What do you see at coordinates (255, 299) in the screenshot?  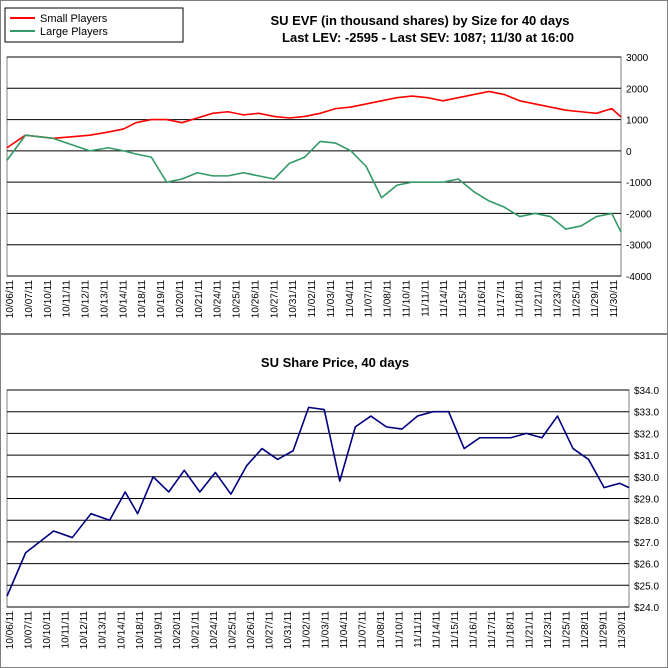 I see `evf-xtick-label: 10/26/11` at bounding box center [255, 299].